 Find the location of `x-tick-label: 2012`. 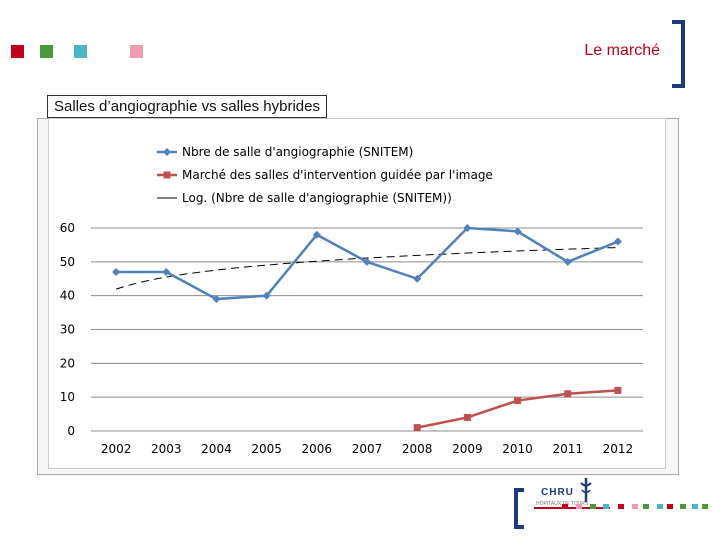

x-tick-label: 2012 is located at coordinates (618, 449).